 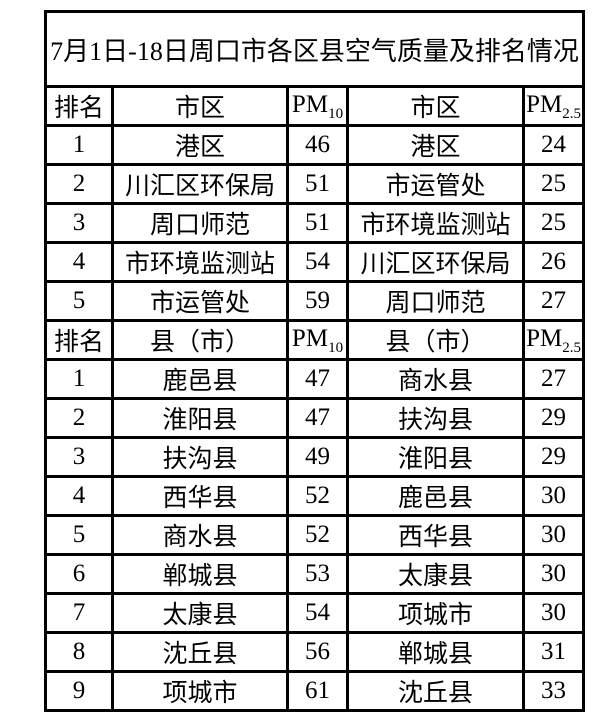 I want to click on region-pm25-cell: 市环境监测站, so click(x=435, y=223).